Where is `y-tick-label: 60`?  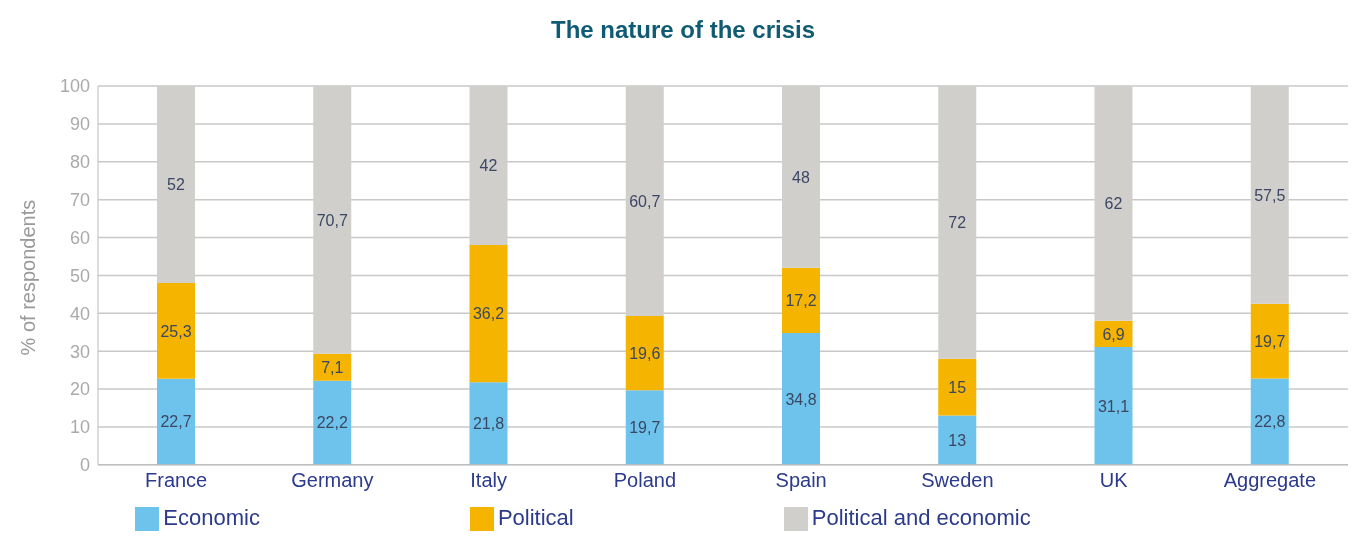 y-tick-label: 60 is located at coordinates (79, 237).